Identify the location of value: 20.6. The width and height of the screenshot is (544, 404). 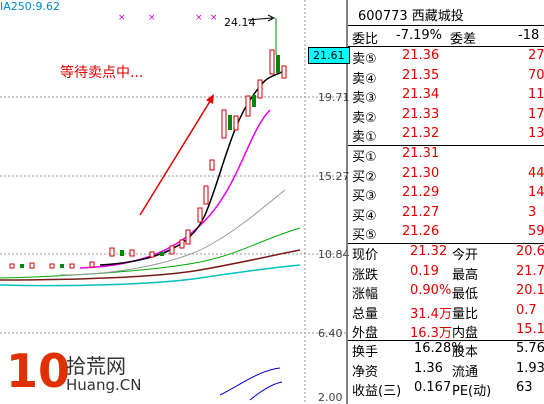
(530, 251).